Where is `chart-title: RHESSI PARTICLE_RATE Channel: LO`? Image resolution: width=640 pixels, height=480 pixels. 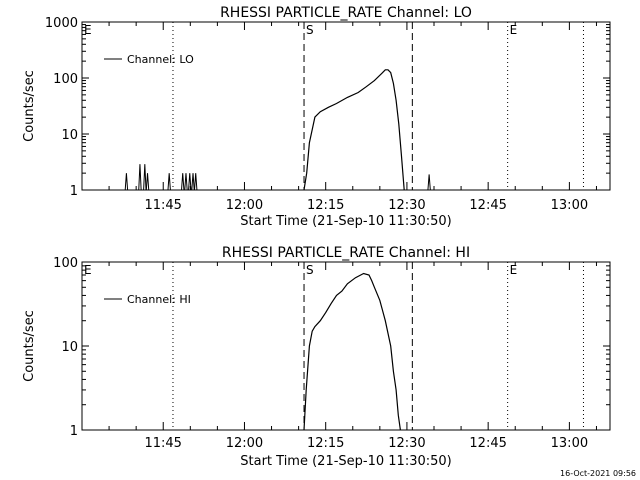 chart-title: RHESSI PARTICLE_RATE Channel: LO is located at coordinates (346, 13).